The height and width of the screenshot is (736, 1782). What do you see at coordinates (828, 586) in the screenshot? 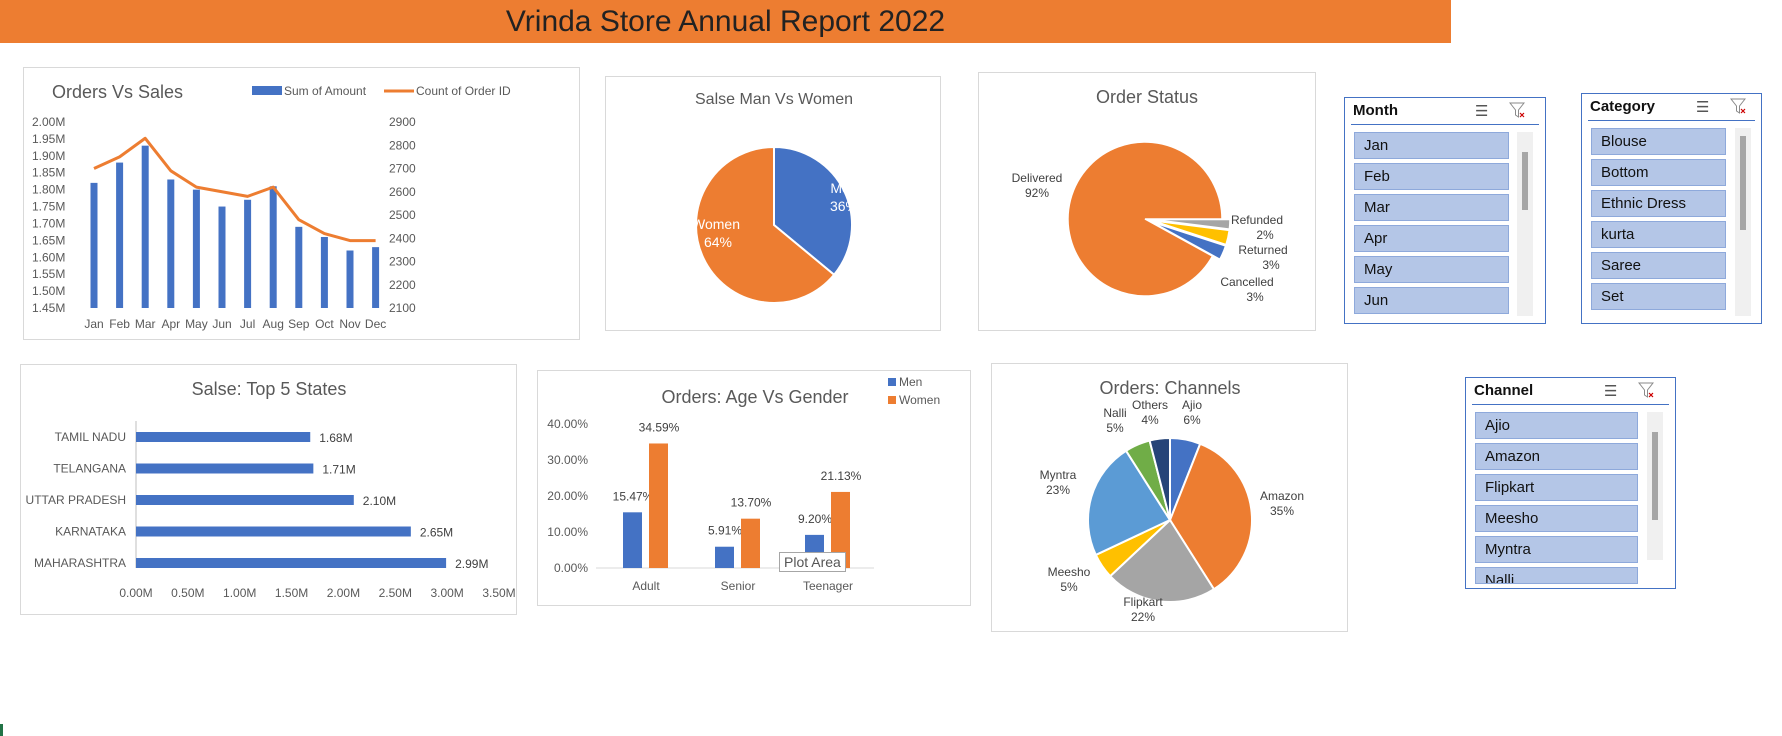
I see `x-tick: Teenager` at bounding box center [828, 586].